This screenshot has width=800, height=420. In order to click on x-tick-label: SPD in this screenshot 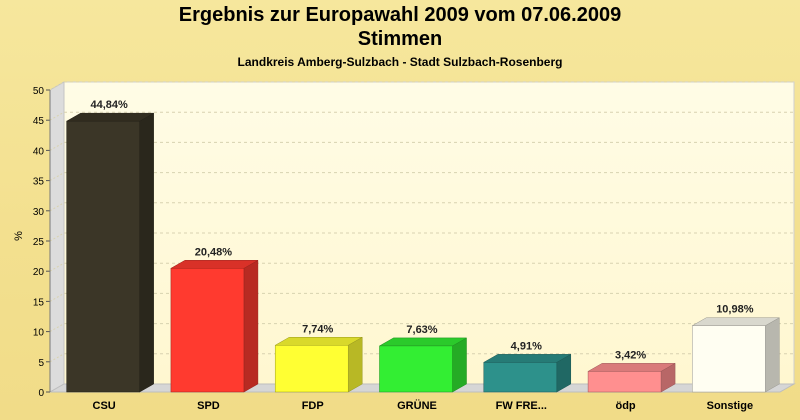, I will do `click(208, 406)`.